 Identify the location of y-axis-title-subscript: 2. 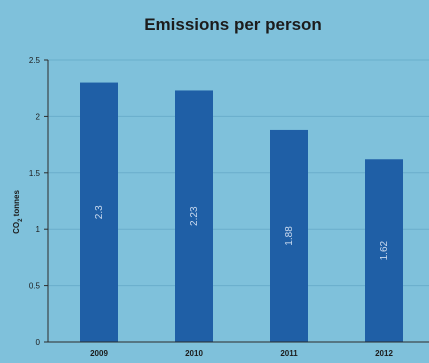
(21, 220).